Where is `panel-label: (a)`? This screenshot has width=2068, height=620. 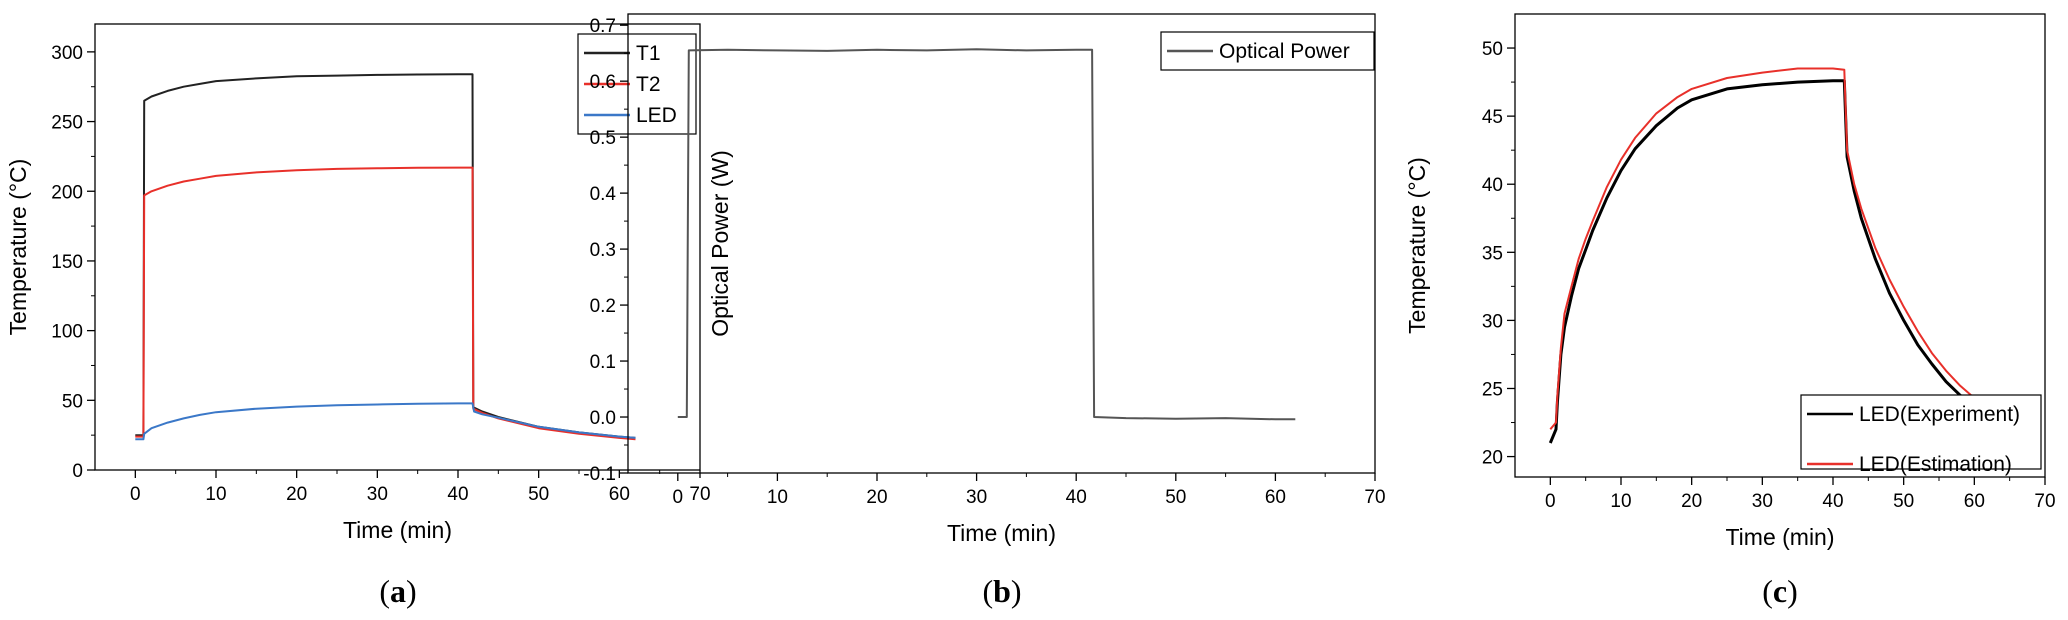 panel-label: (a) is located at coordinates (397, 591).